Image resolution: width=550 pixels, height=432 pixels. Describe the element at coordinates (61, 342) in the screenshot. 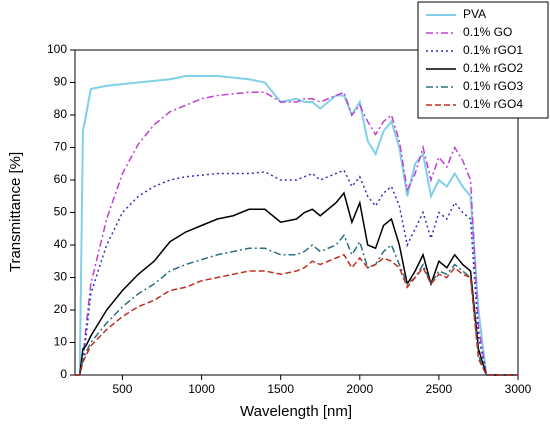

I see `y-tick-label: 10` at that location.